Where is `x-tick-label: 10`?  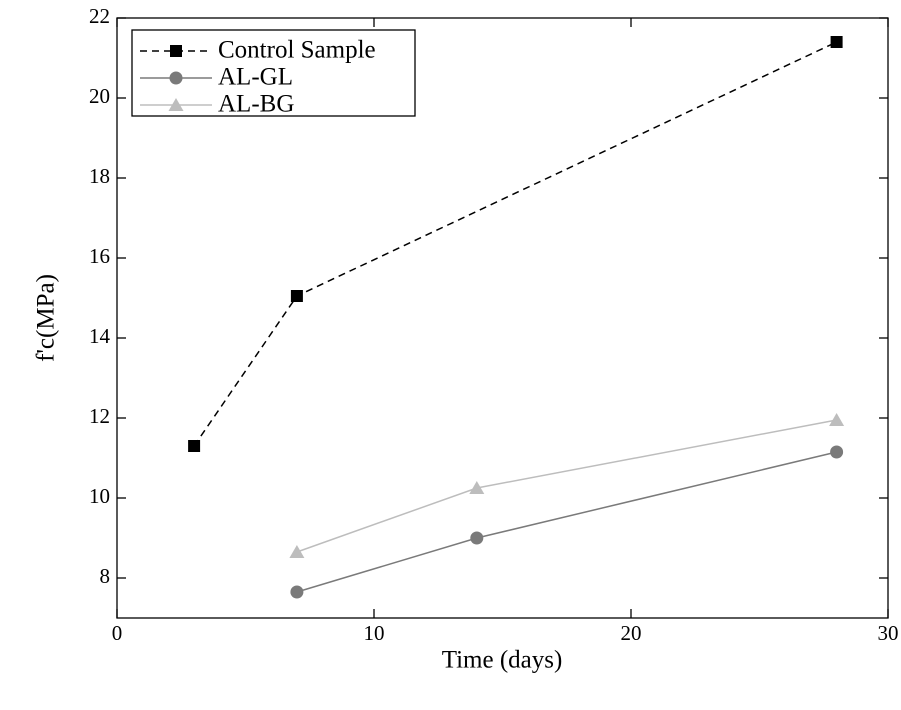 x-tick-label: 10 is located at coordinates (374, 633).